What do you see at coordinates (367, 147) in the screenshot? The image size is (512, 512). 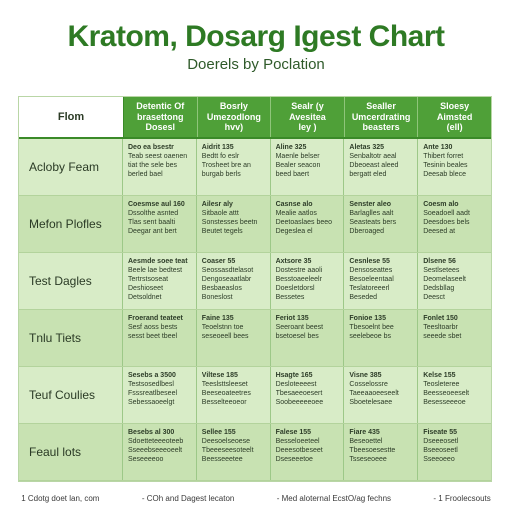 I see `cell-text: Aletas 325` at bounding box center [367, 147].